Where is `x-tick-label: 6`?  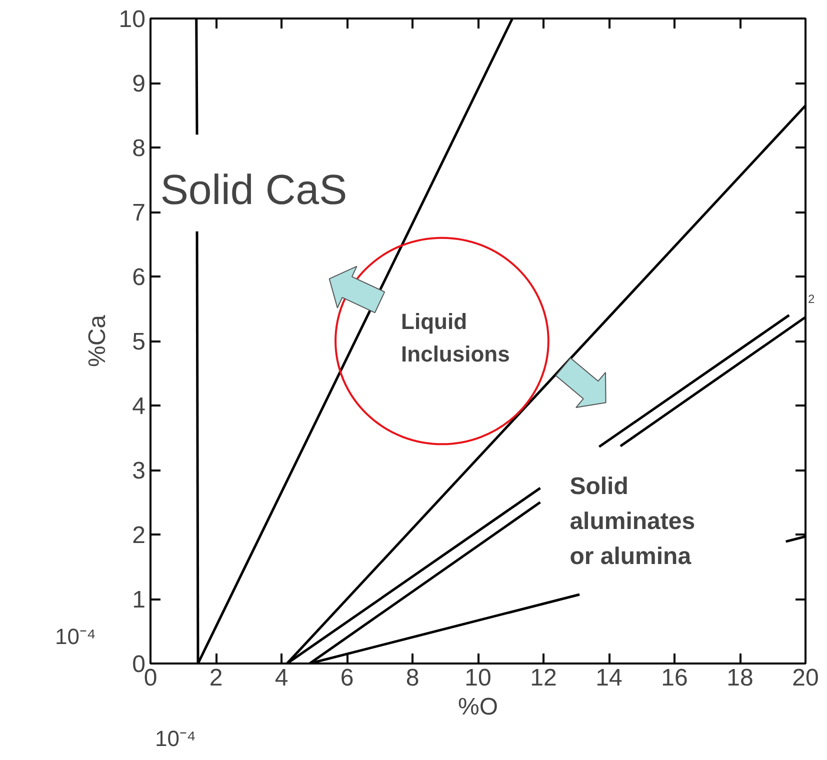 x-tick-label: 6 is located at coordinates (347, 678).